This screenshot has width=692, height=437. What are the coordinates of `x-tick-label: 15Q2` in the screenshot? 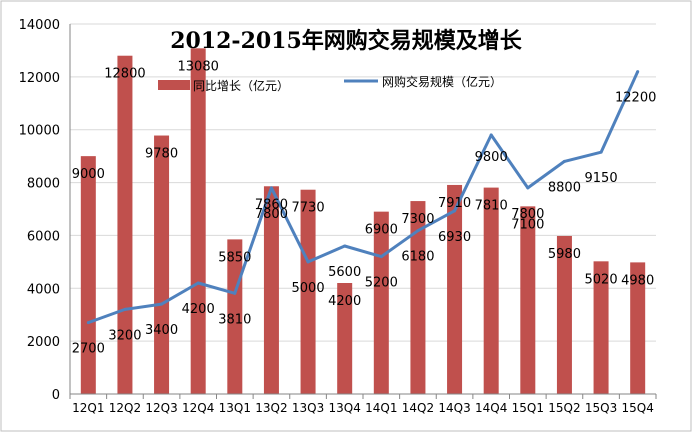 It's located at (564, 408).